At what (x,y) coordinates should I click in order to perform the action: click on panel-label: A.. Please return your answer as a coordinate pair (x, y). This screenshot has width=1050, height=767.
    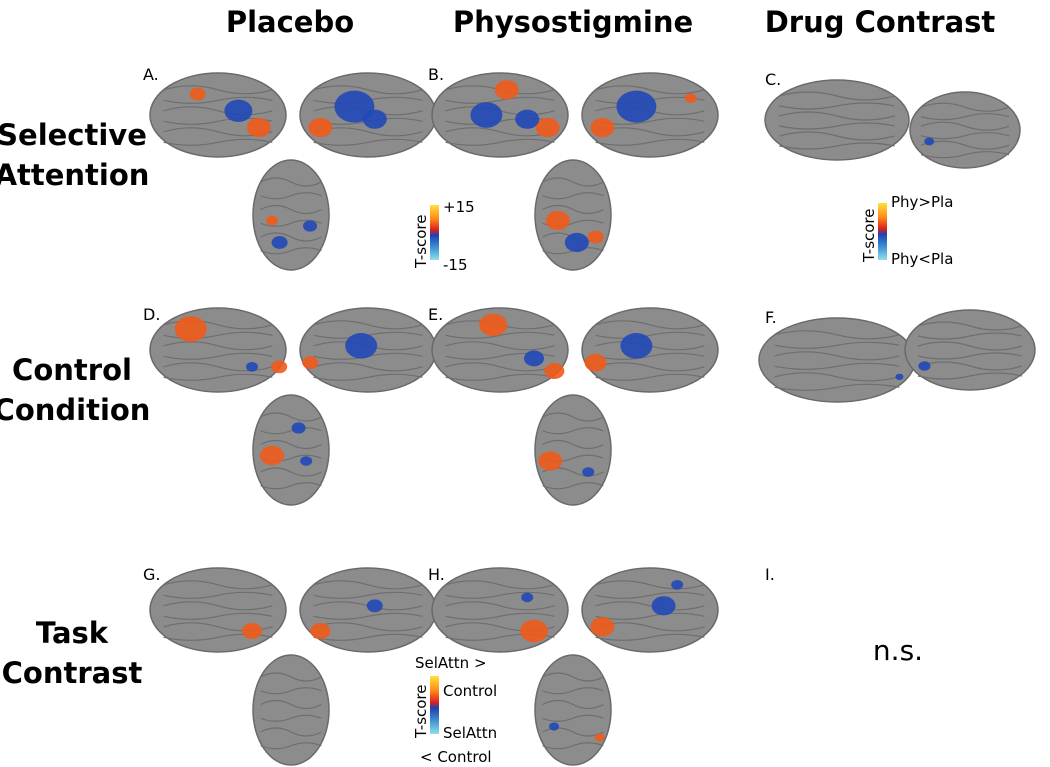
    Looking at the image, I should click on (151, 74).